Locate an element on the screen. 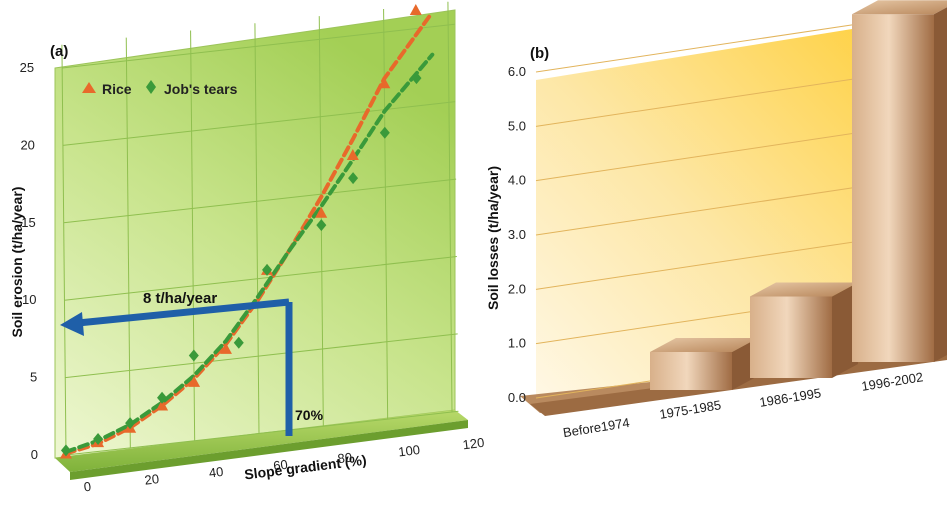 Image resolution: width=947 pixels, height=509 pixels. panel-a-label: (a) is located at coordinates (59, 51).